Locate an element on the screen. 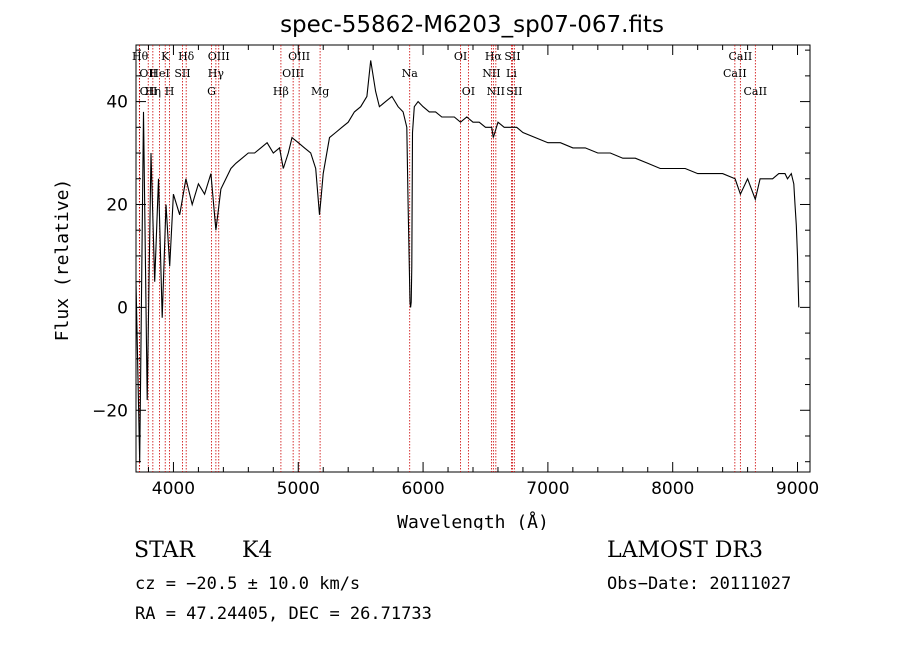  x-tick-label: 9000 is located at coordinates (797, 489).